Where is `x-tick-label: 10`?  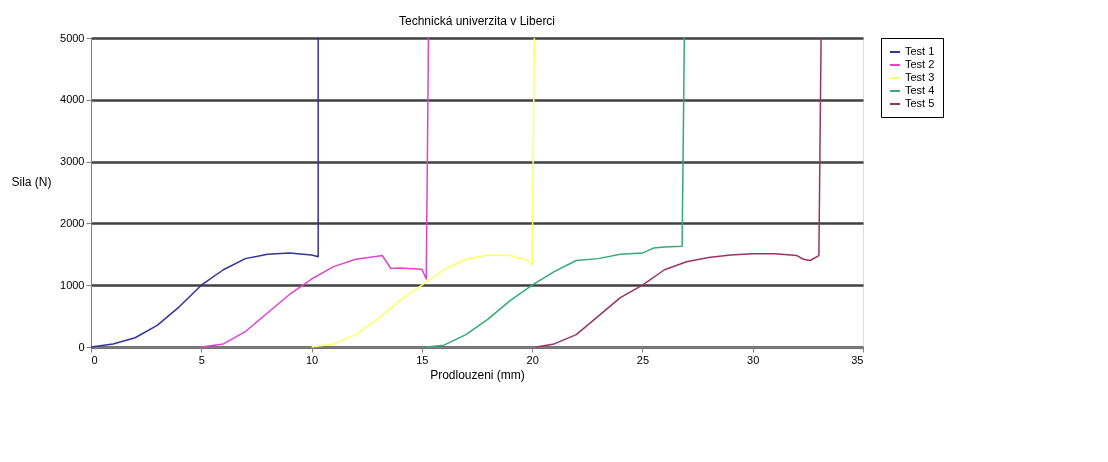 x-tick-label: 10 is located at coordinates (312, 359).